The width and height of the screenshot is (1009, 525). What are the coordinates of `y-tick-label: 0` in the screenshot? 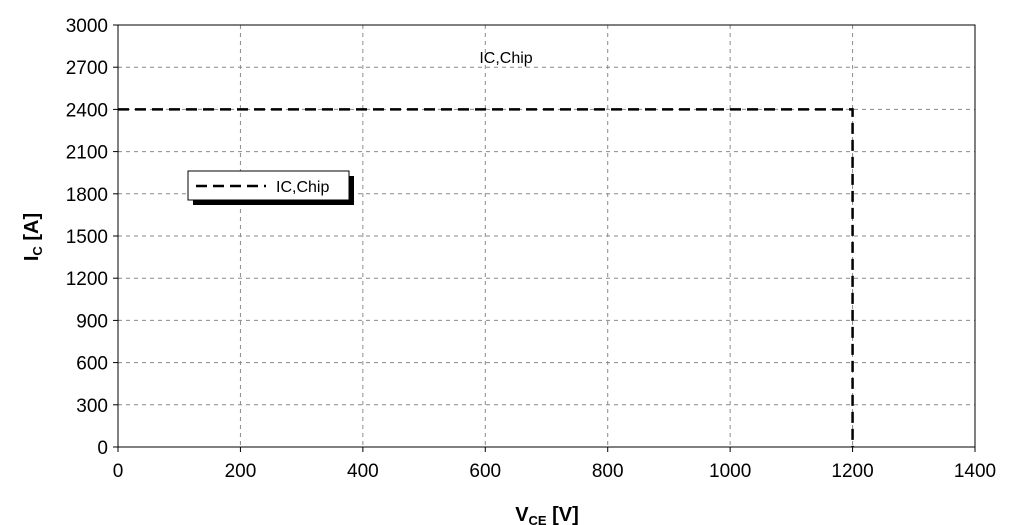 It's located at (102, 448).